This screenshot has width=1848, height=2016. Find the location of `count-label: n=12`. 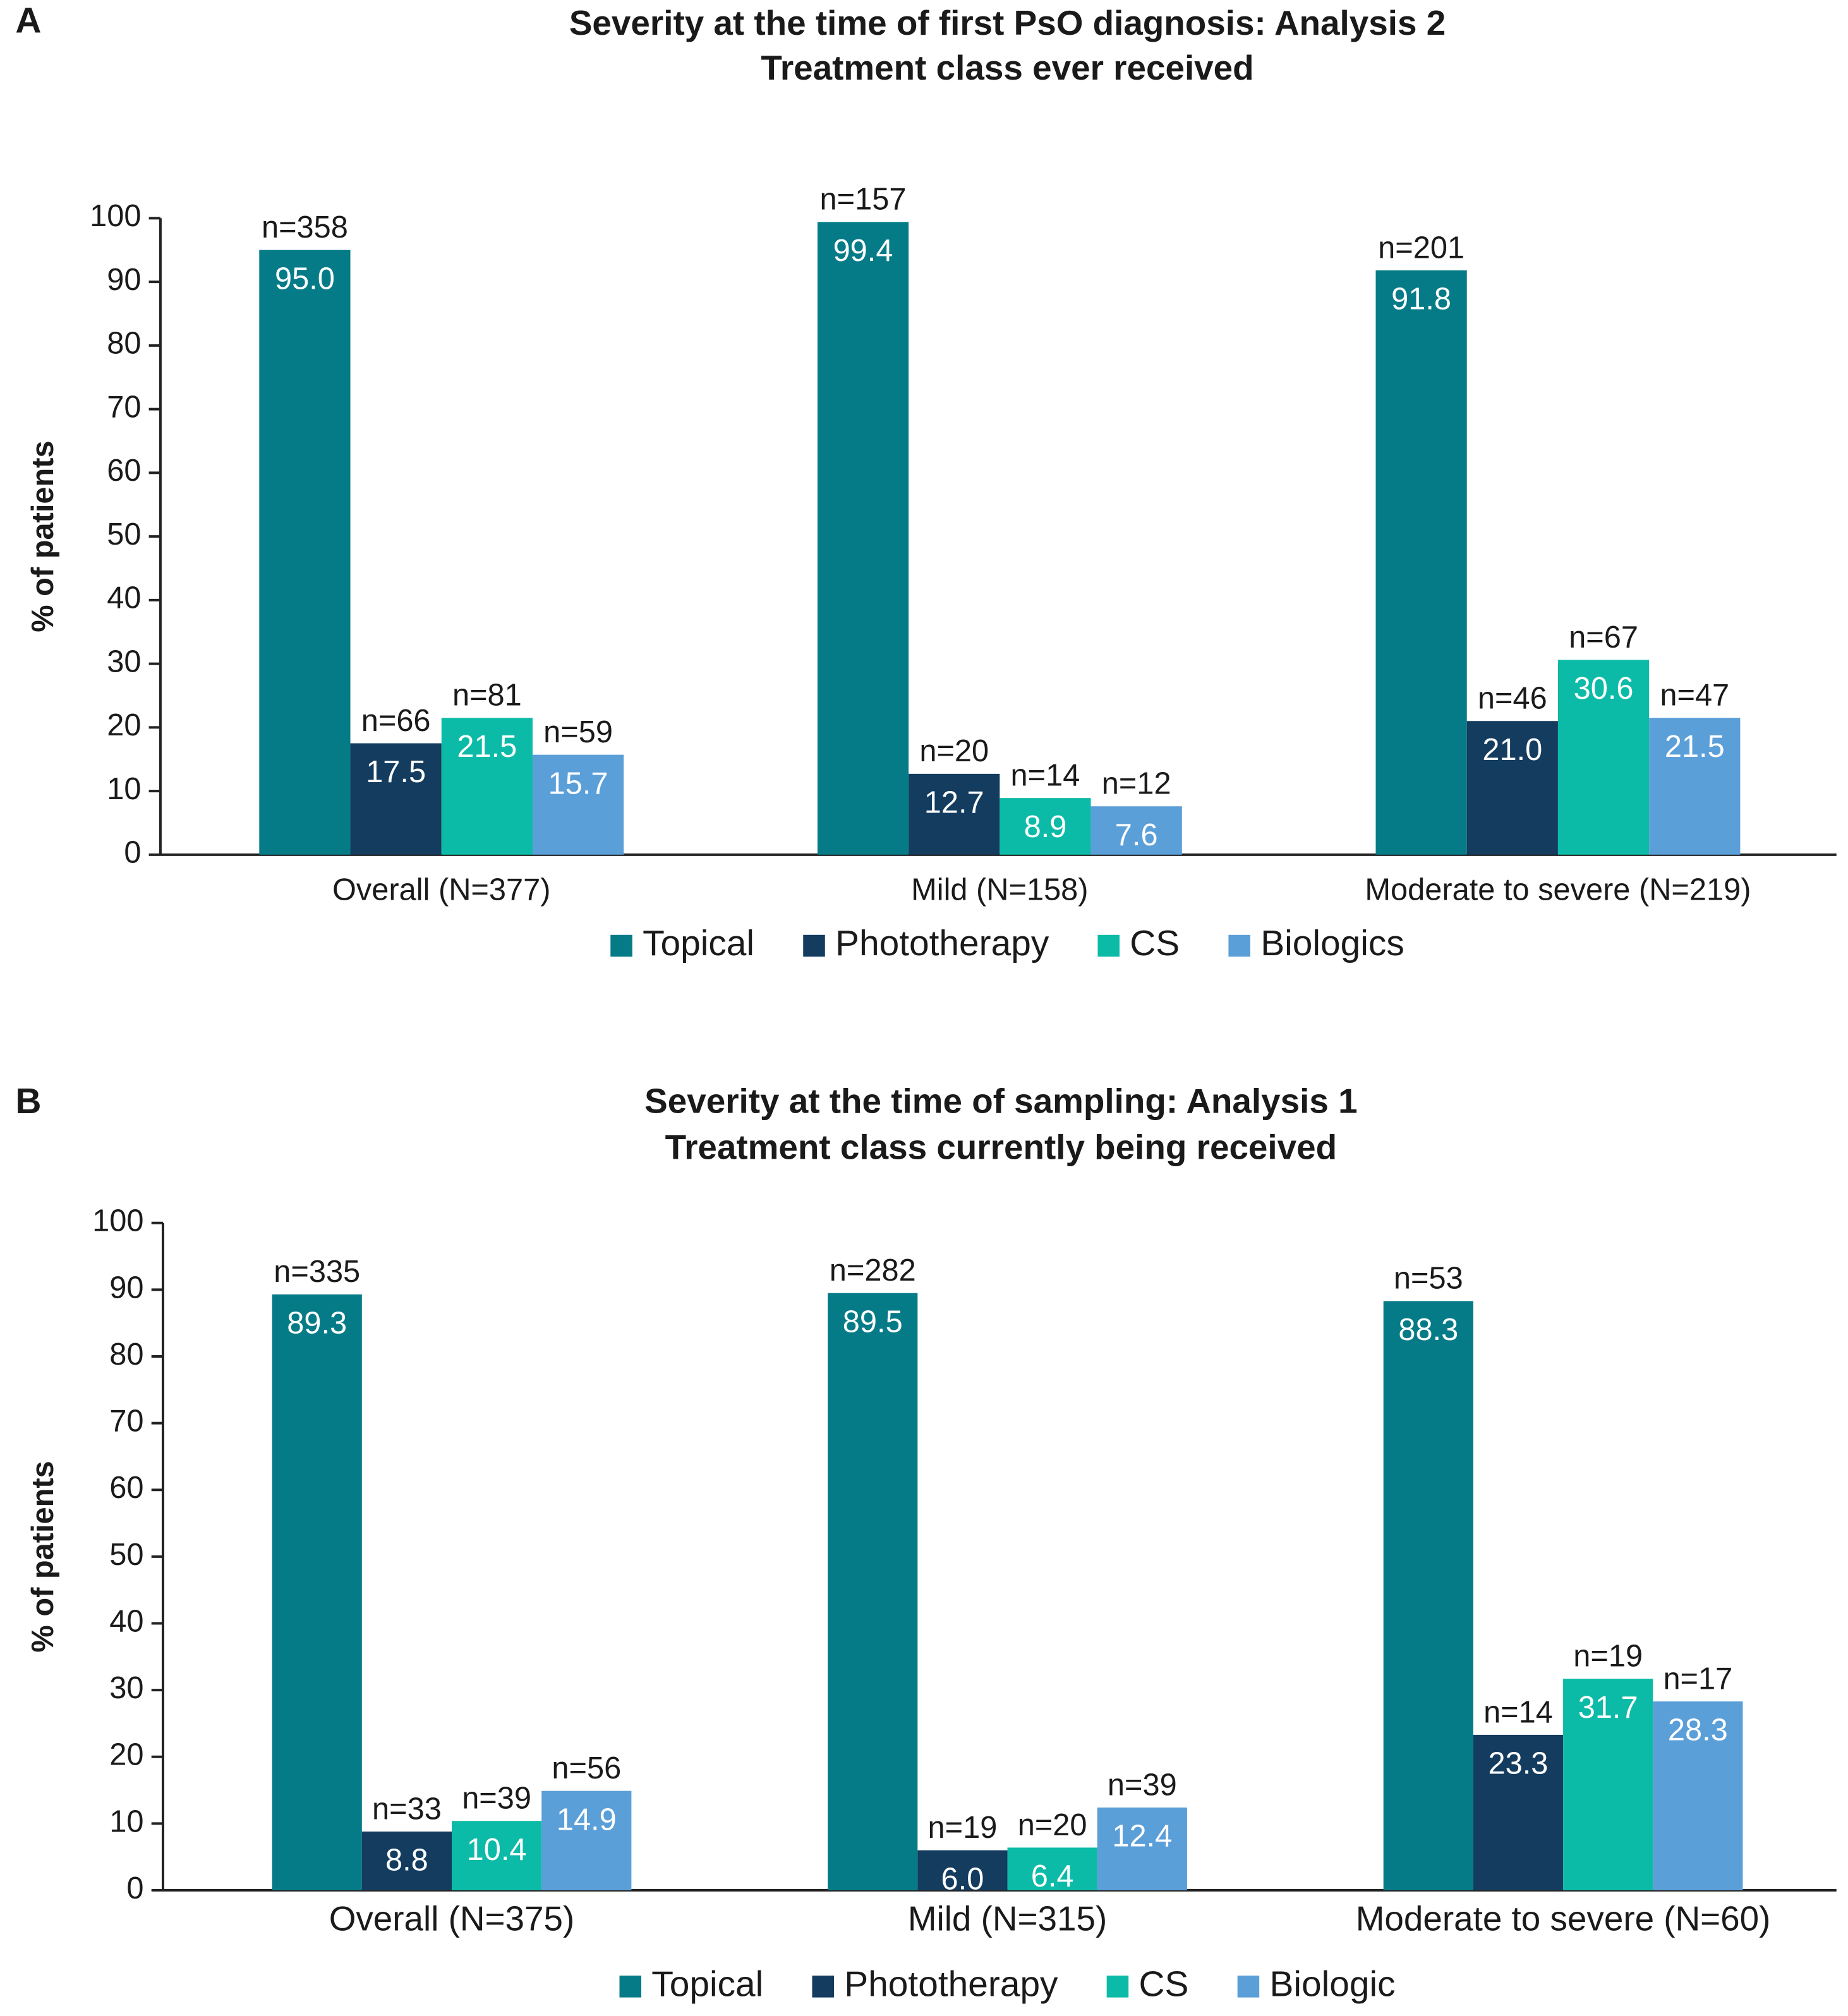

count-label: n=12 is located at coordinates (1137, 784).